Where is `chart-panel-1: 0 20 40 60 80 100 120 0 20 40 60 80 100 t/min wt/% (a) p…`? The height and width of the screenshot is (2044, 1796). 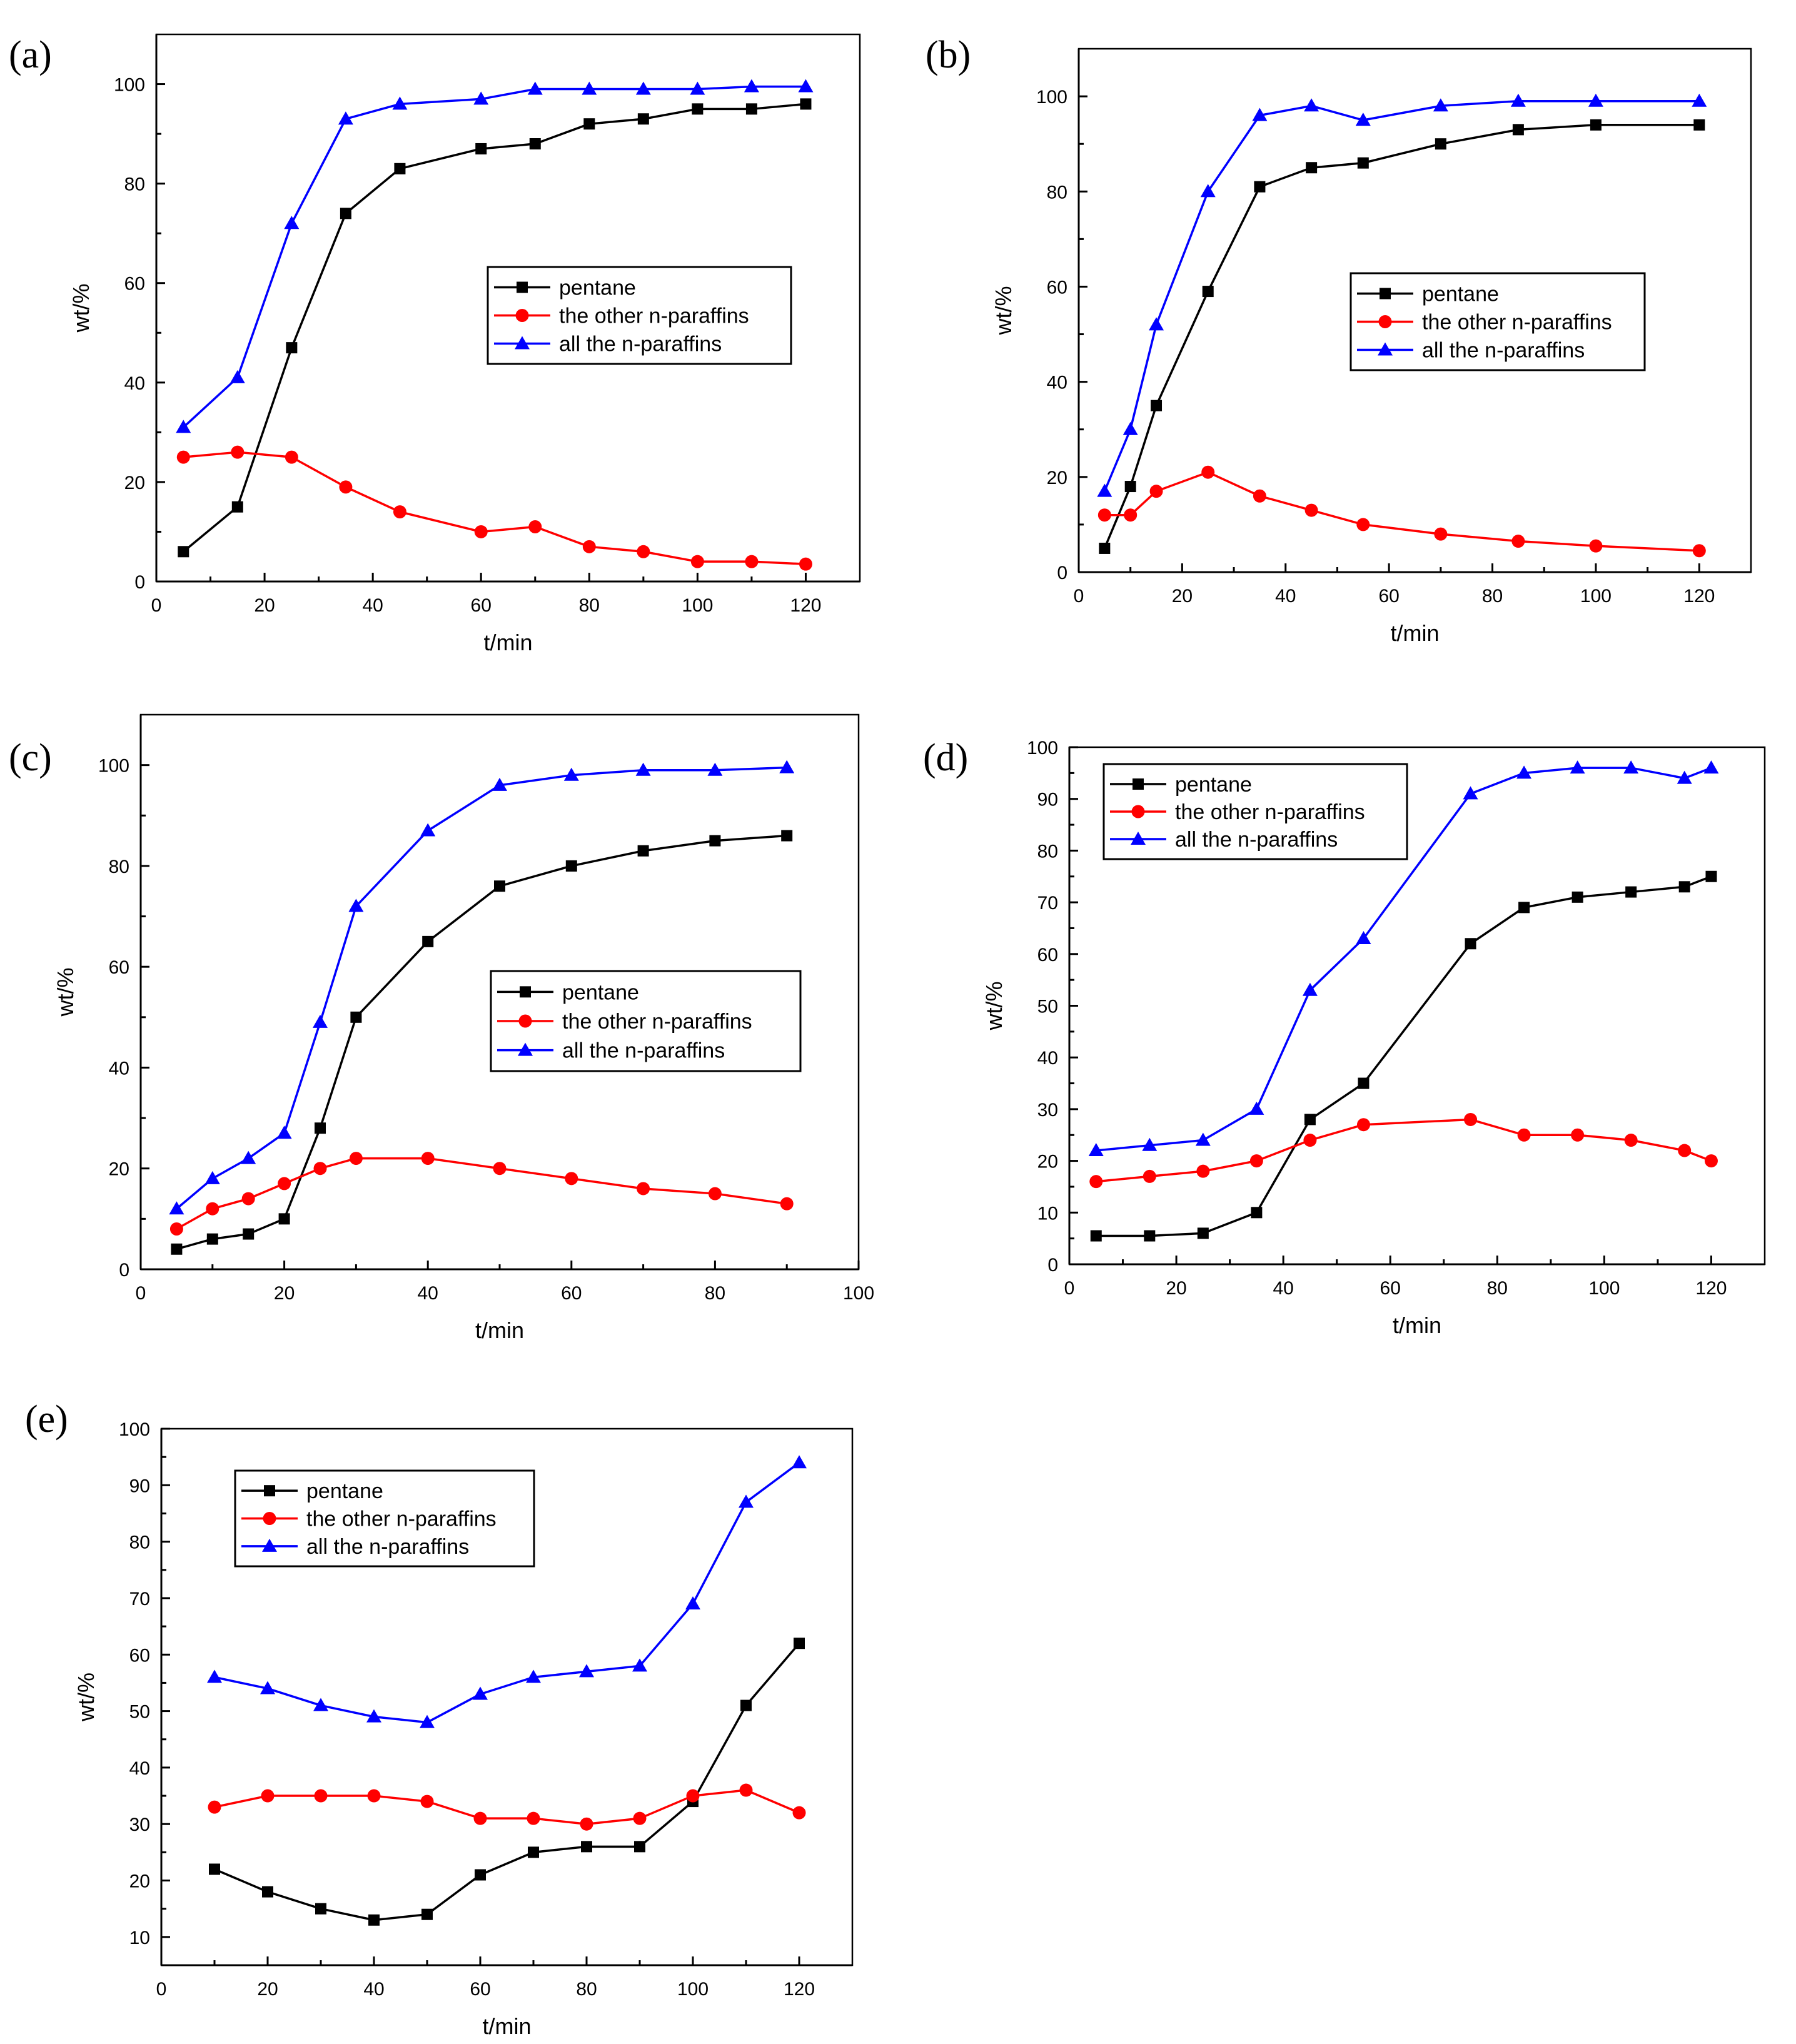 chart-panel-1: 0 20 40 60 80 100 120 0 20 40 60 80 100 t/min wt/% (a) p… is located at coordinates (435, 344).